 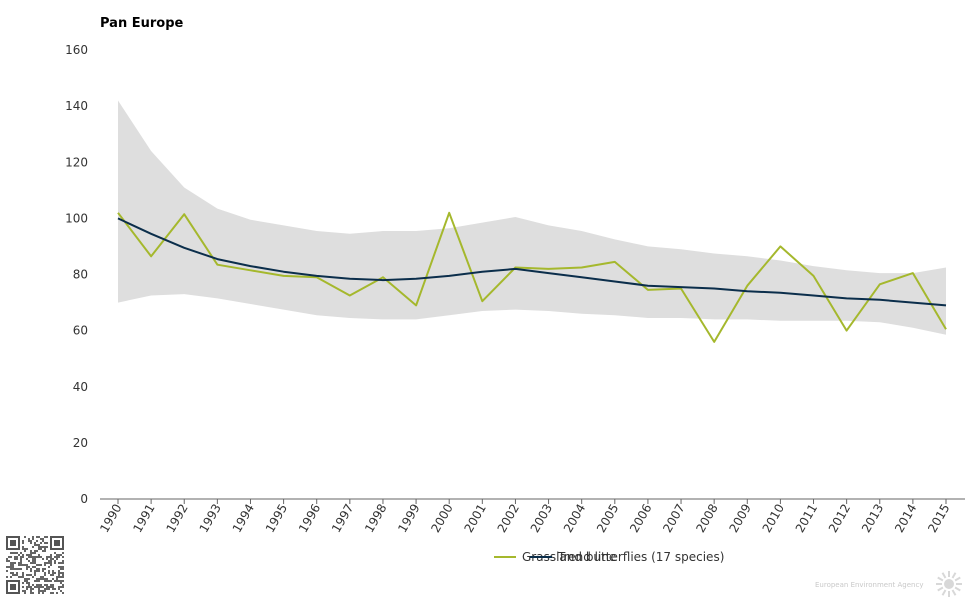 What do you see at coordinates (739, 518) in the screenshot?
I see `x-tick-label: 2009` at bounding box center [739, 518].